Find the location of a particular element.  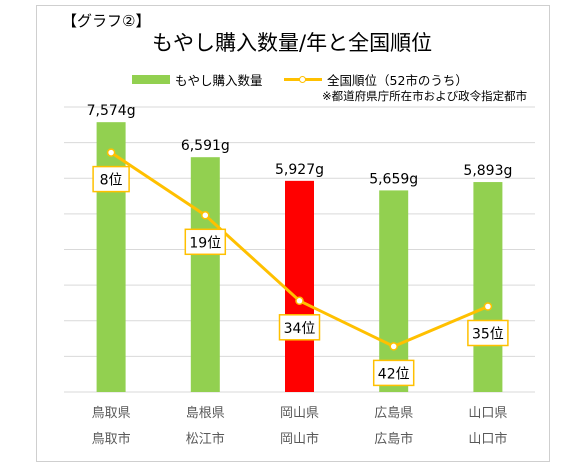

x-tick-label-city: 岡山市 is located at coordinates (299, 439).